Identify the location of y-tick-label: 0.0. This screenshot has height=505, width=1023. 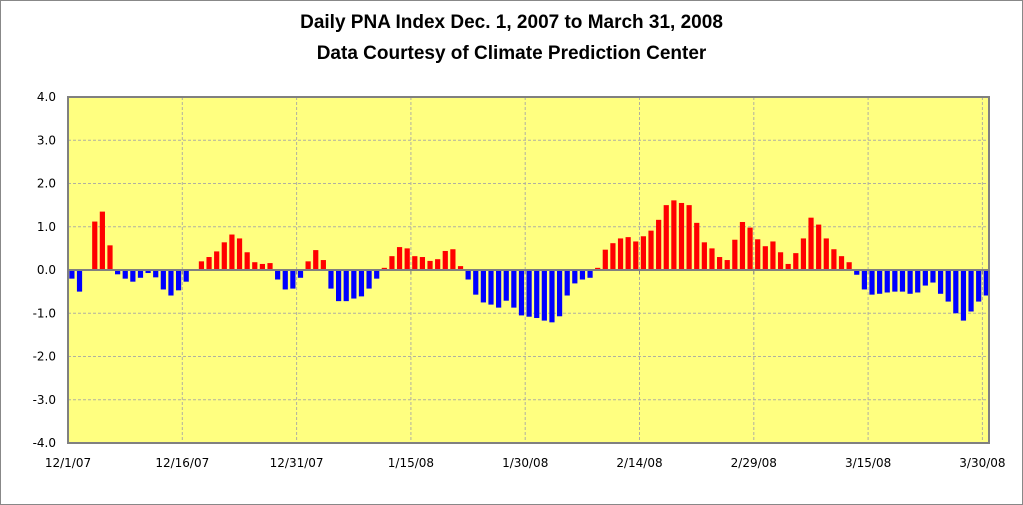
(46, 270).